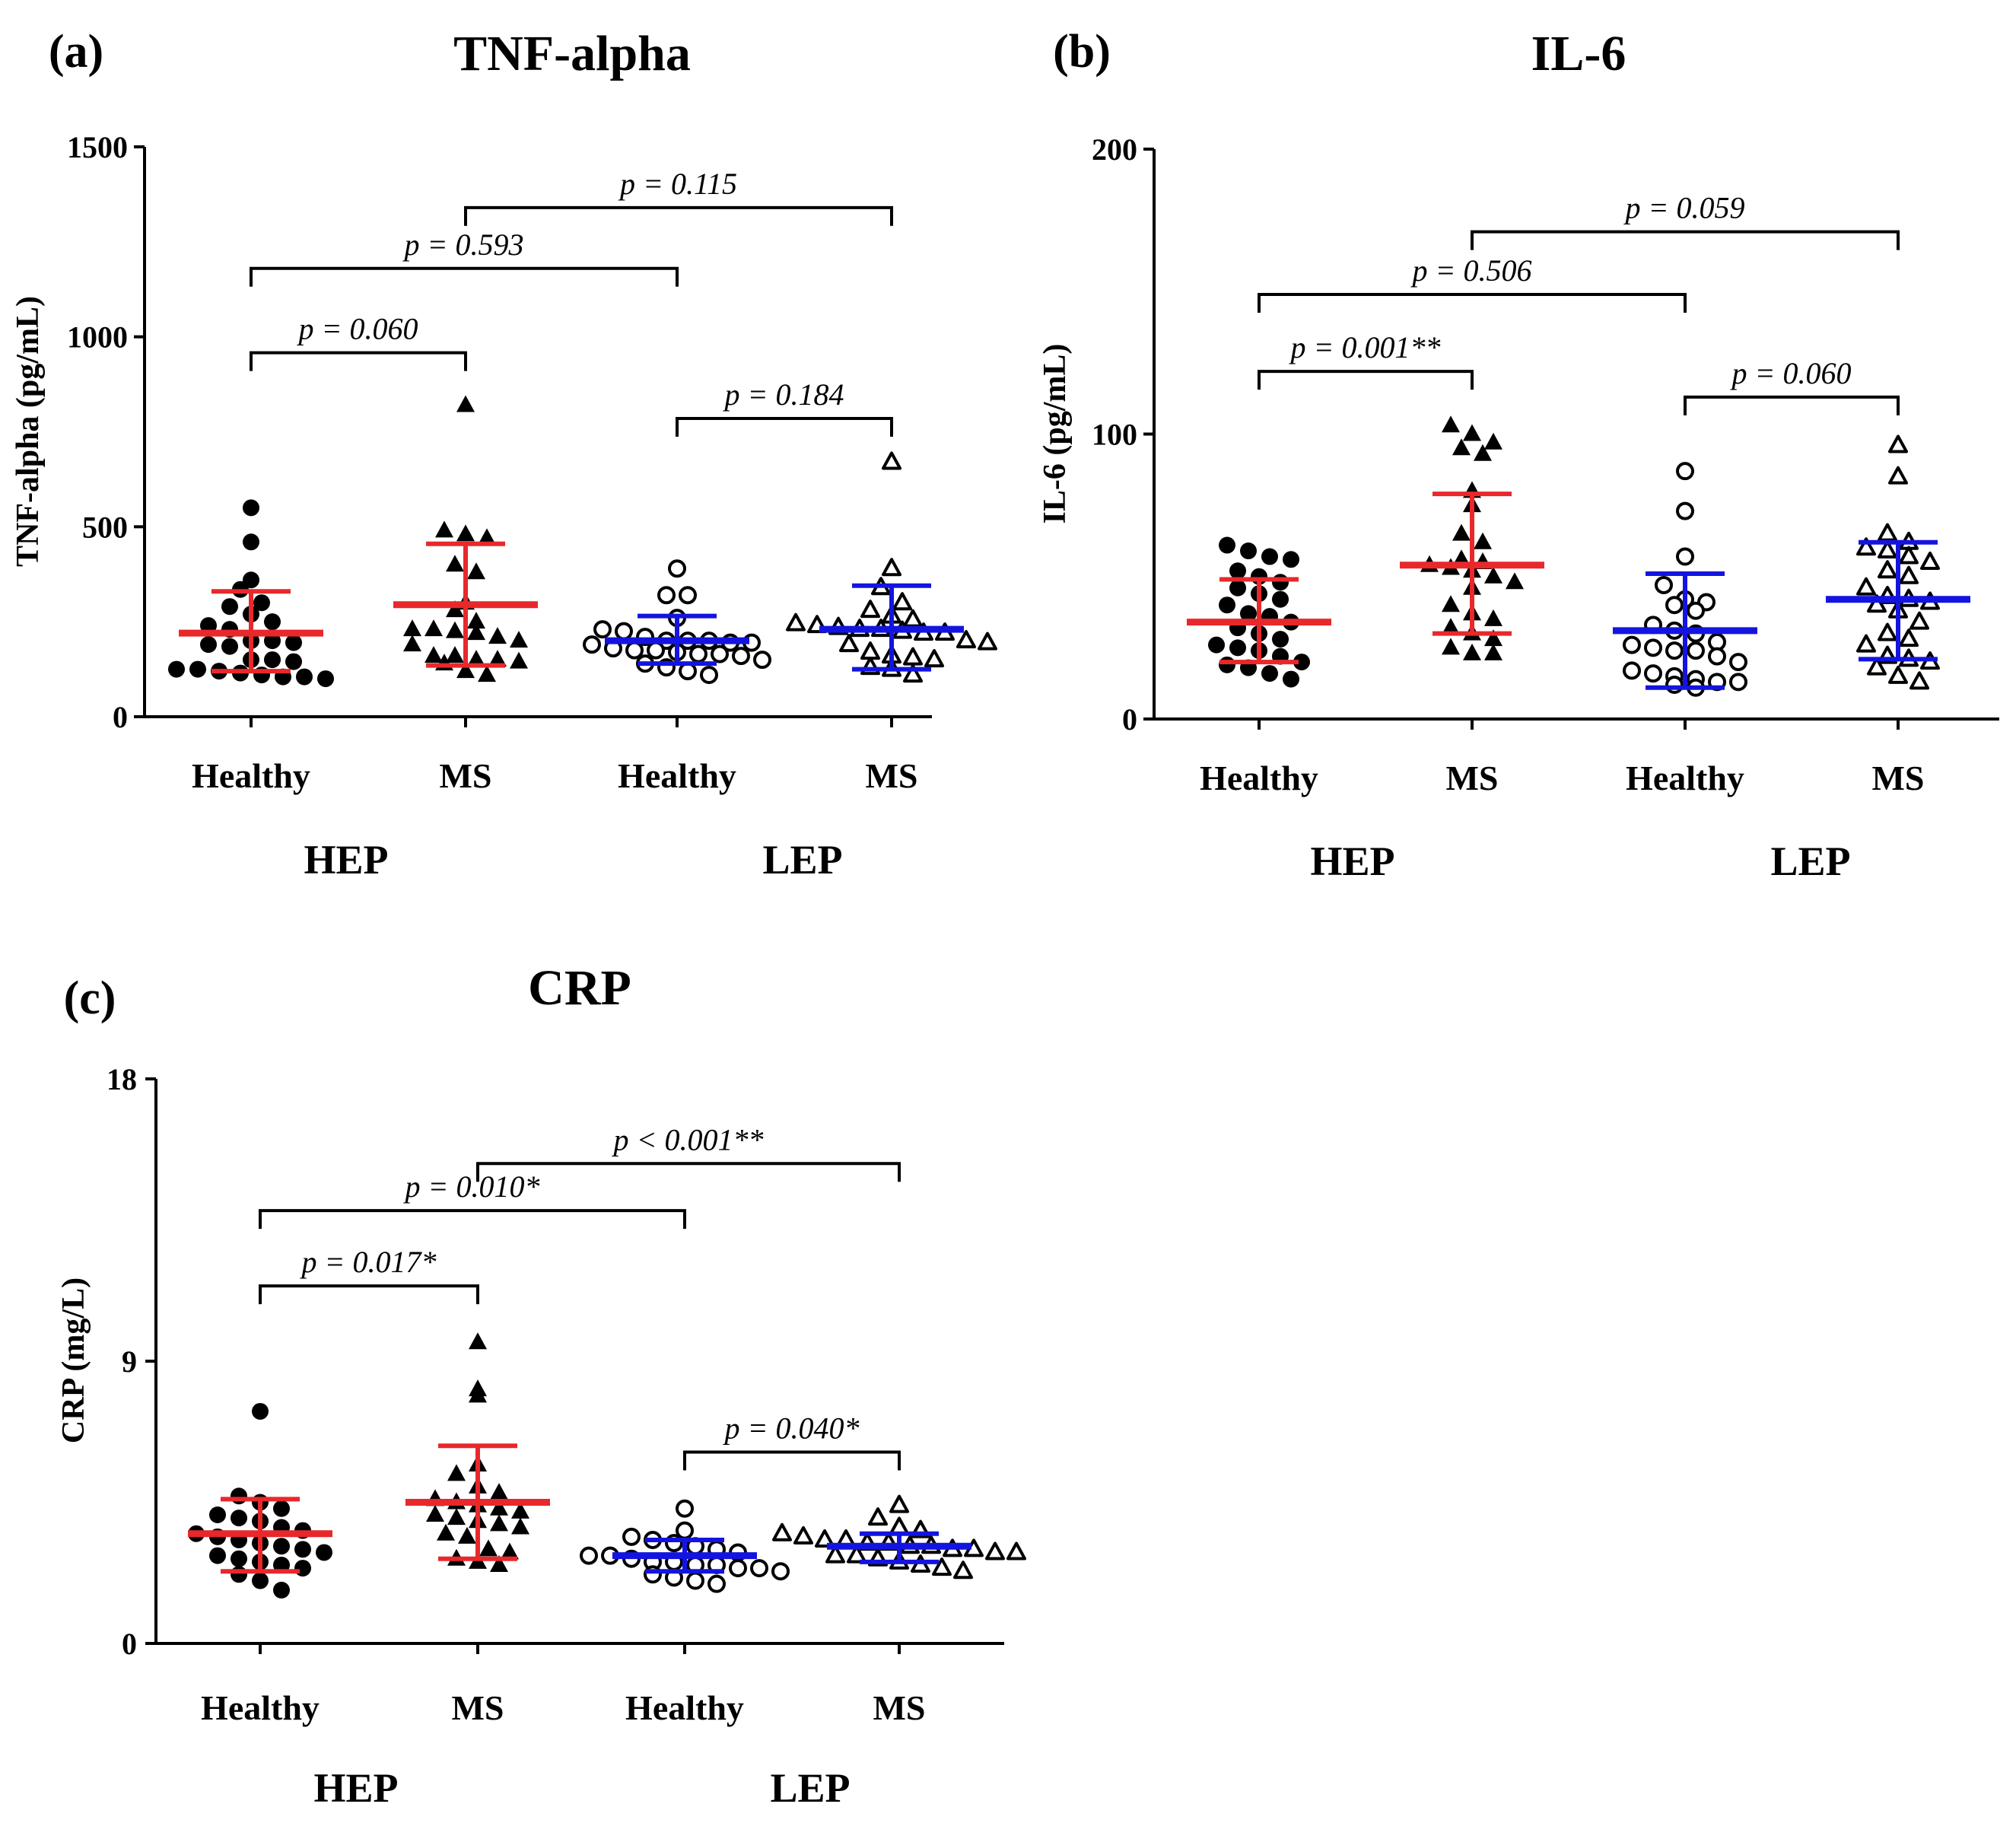  I want to click on y-tick-label: 1000, so click(97, 337).